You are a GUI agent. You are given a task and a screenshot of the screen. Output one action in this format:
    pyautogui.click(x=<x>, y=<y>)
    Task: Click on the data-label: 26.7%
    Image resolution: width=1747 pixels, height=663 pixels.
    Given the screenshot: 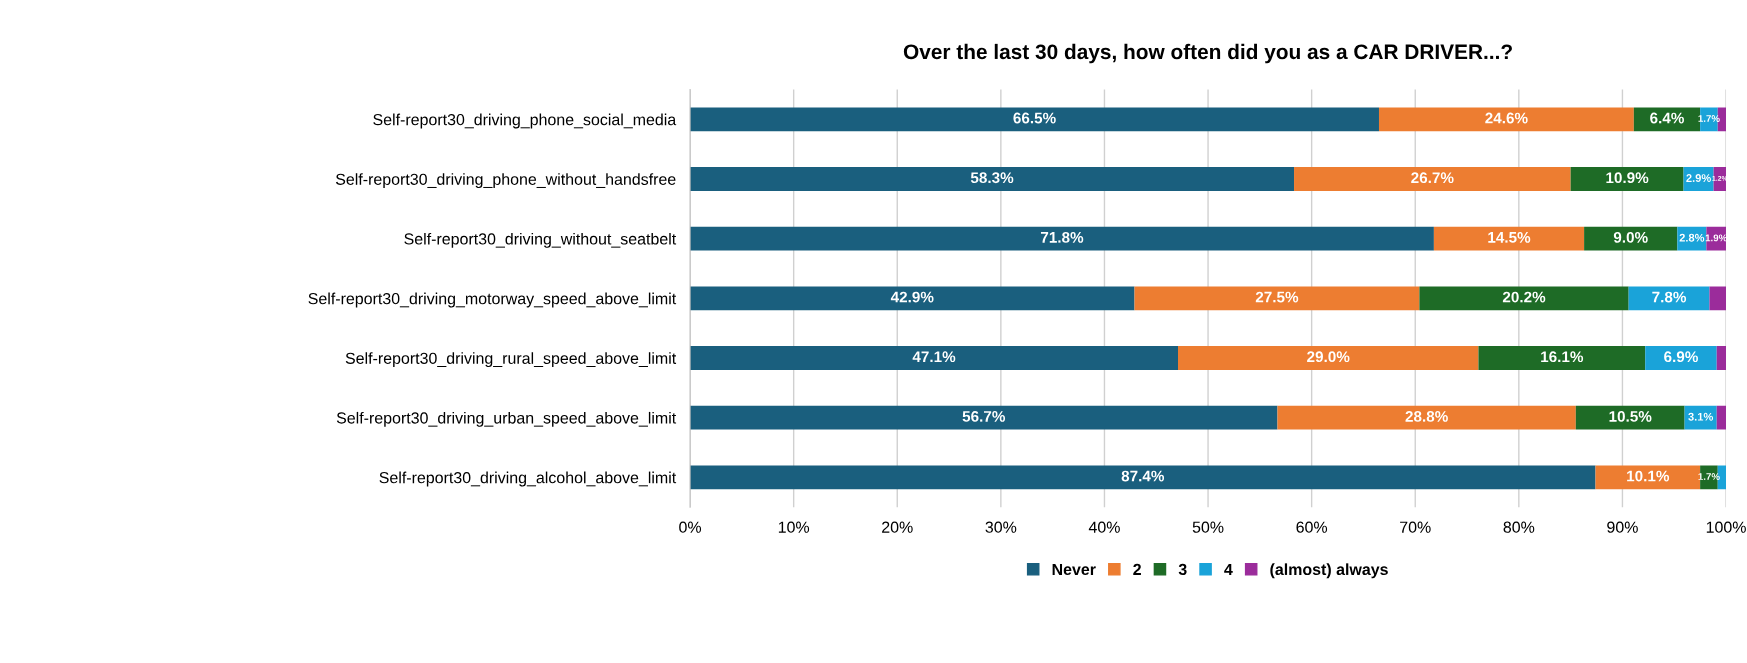 What is the action you would take?
    pyautogui.click(x=1432, y=178)
    